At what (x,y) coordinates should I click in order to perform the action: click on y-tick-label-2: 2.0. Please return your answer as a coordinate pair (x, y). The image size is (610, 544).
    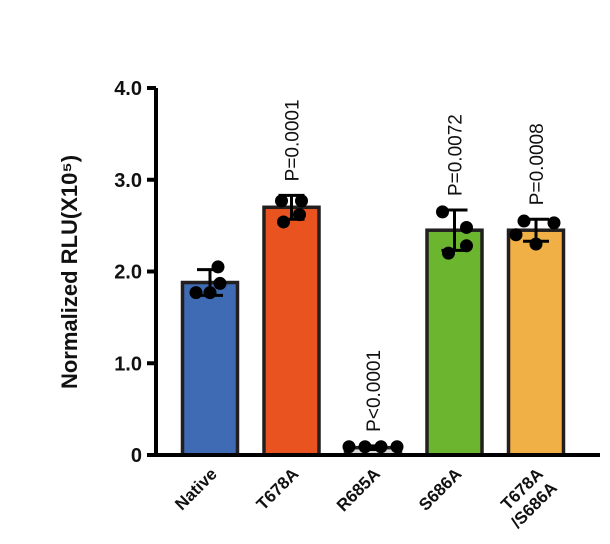
    Looking at the image, I should click on (128, 273).